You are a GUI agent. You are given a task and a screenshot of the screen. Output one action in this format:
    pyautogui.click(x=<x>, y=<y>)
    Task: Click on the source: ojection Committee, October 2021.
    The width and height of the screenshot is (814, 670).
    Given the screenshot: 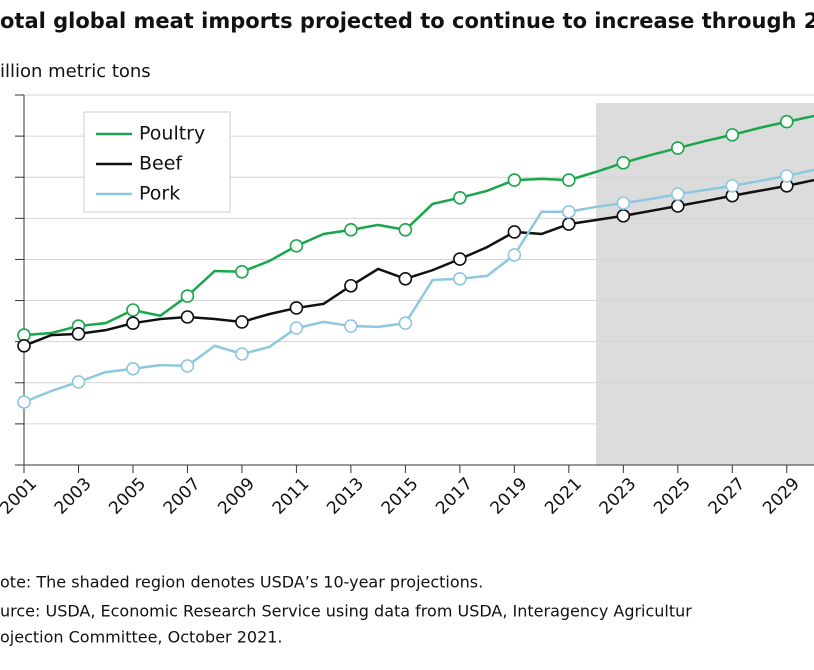 What is the action you would take?
    pyautogui.click(x=141, y=637)
    